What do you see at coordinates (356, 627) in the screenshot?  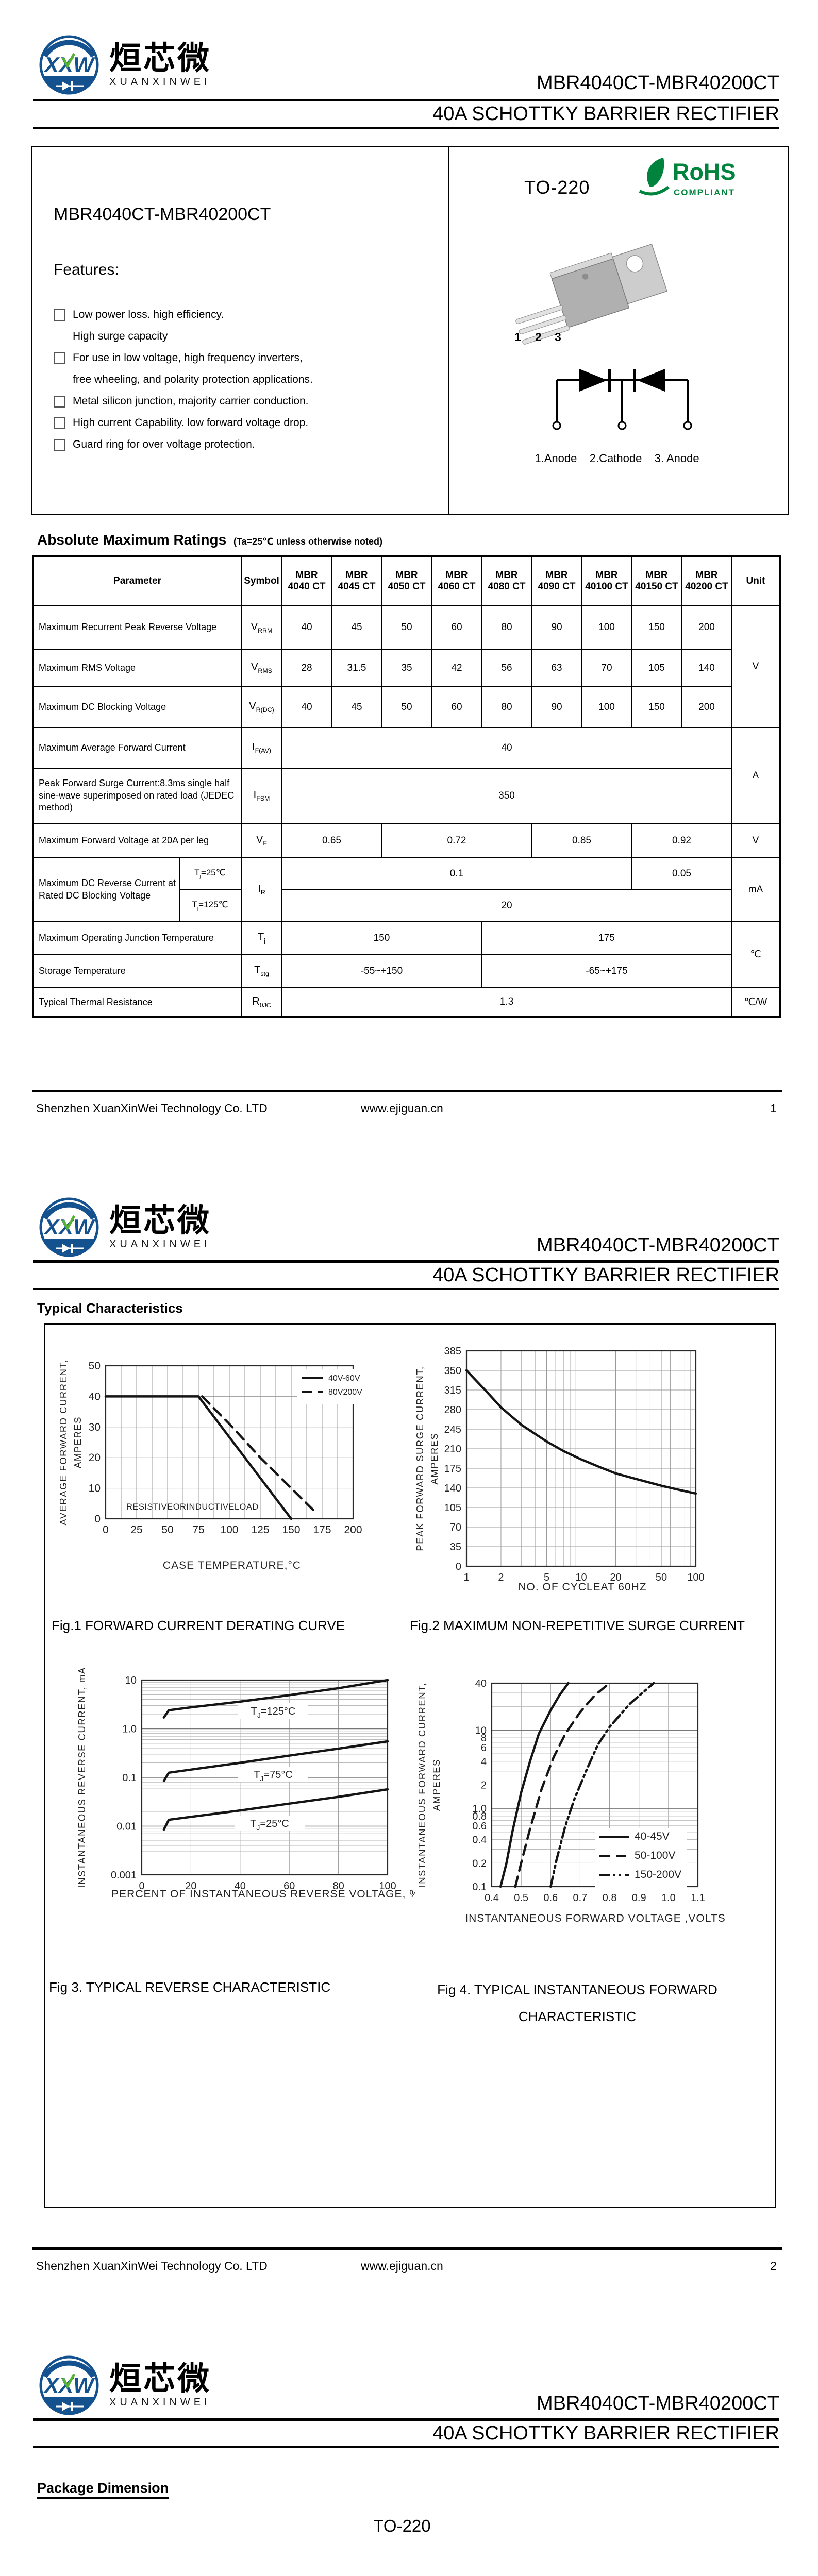 I see `amr-cell: 45` at bounding box center [356, 627].